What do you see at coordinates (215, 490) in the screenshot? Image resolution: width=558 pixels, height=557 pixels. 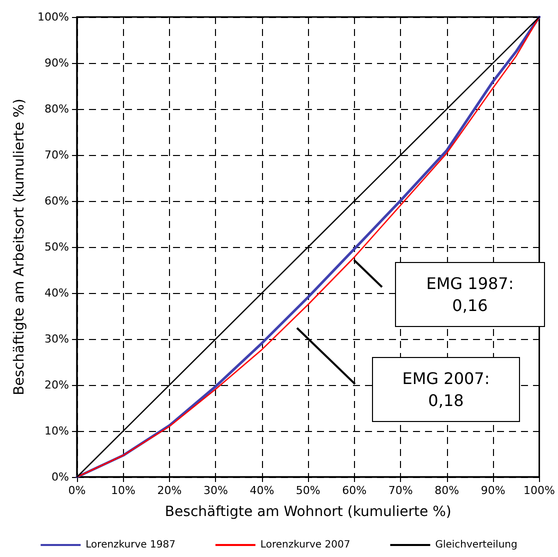 I see `x-tick-label: 30%` at bounding box center [215, 490].